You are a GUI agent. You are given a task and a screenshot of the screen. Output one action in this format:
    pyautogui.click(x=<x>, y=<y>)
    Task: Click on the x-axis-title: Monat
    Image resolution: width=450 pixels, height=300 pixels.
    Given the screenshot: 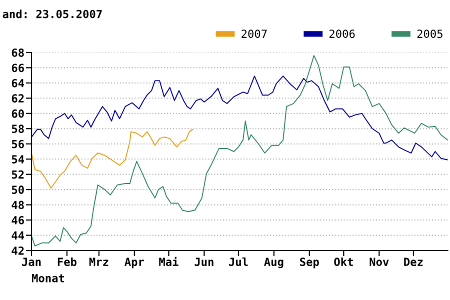 What is the action you would take?
    pyautogui.click(x=48, y=278)
    